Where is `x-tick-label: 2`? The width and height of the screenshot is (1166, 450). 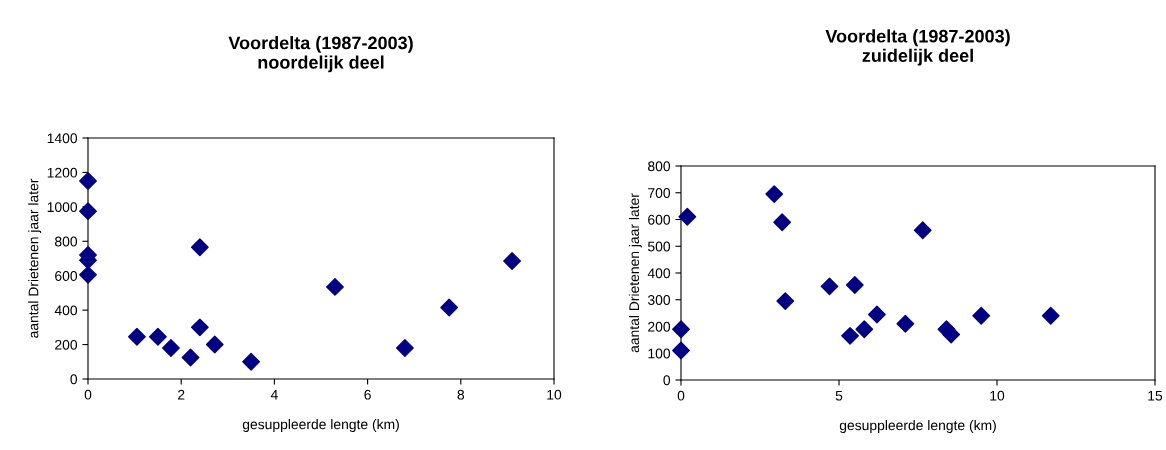
x-tick-label: 2 is located at coordinates (181, 394).